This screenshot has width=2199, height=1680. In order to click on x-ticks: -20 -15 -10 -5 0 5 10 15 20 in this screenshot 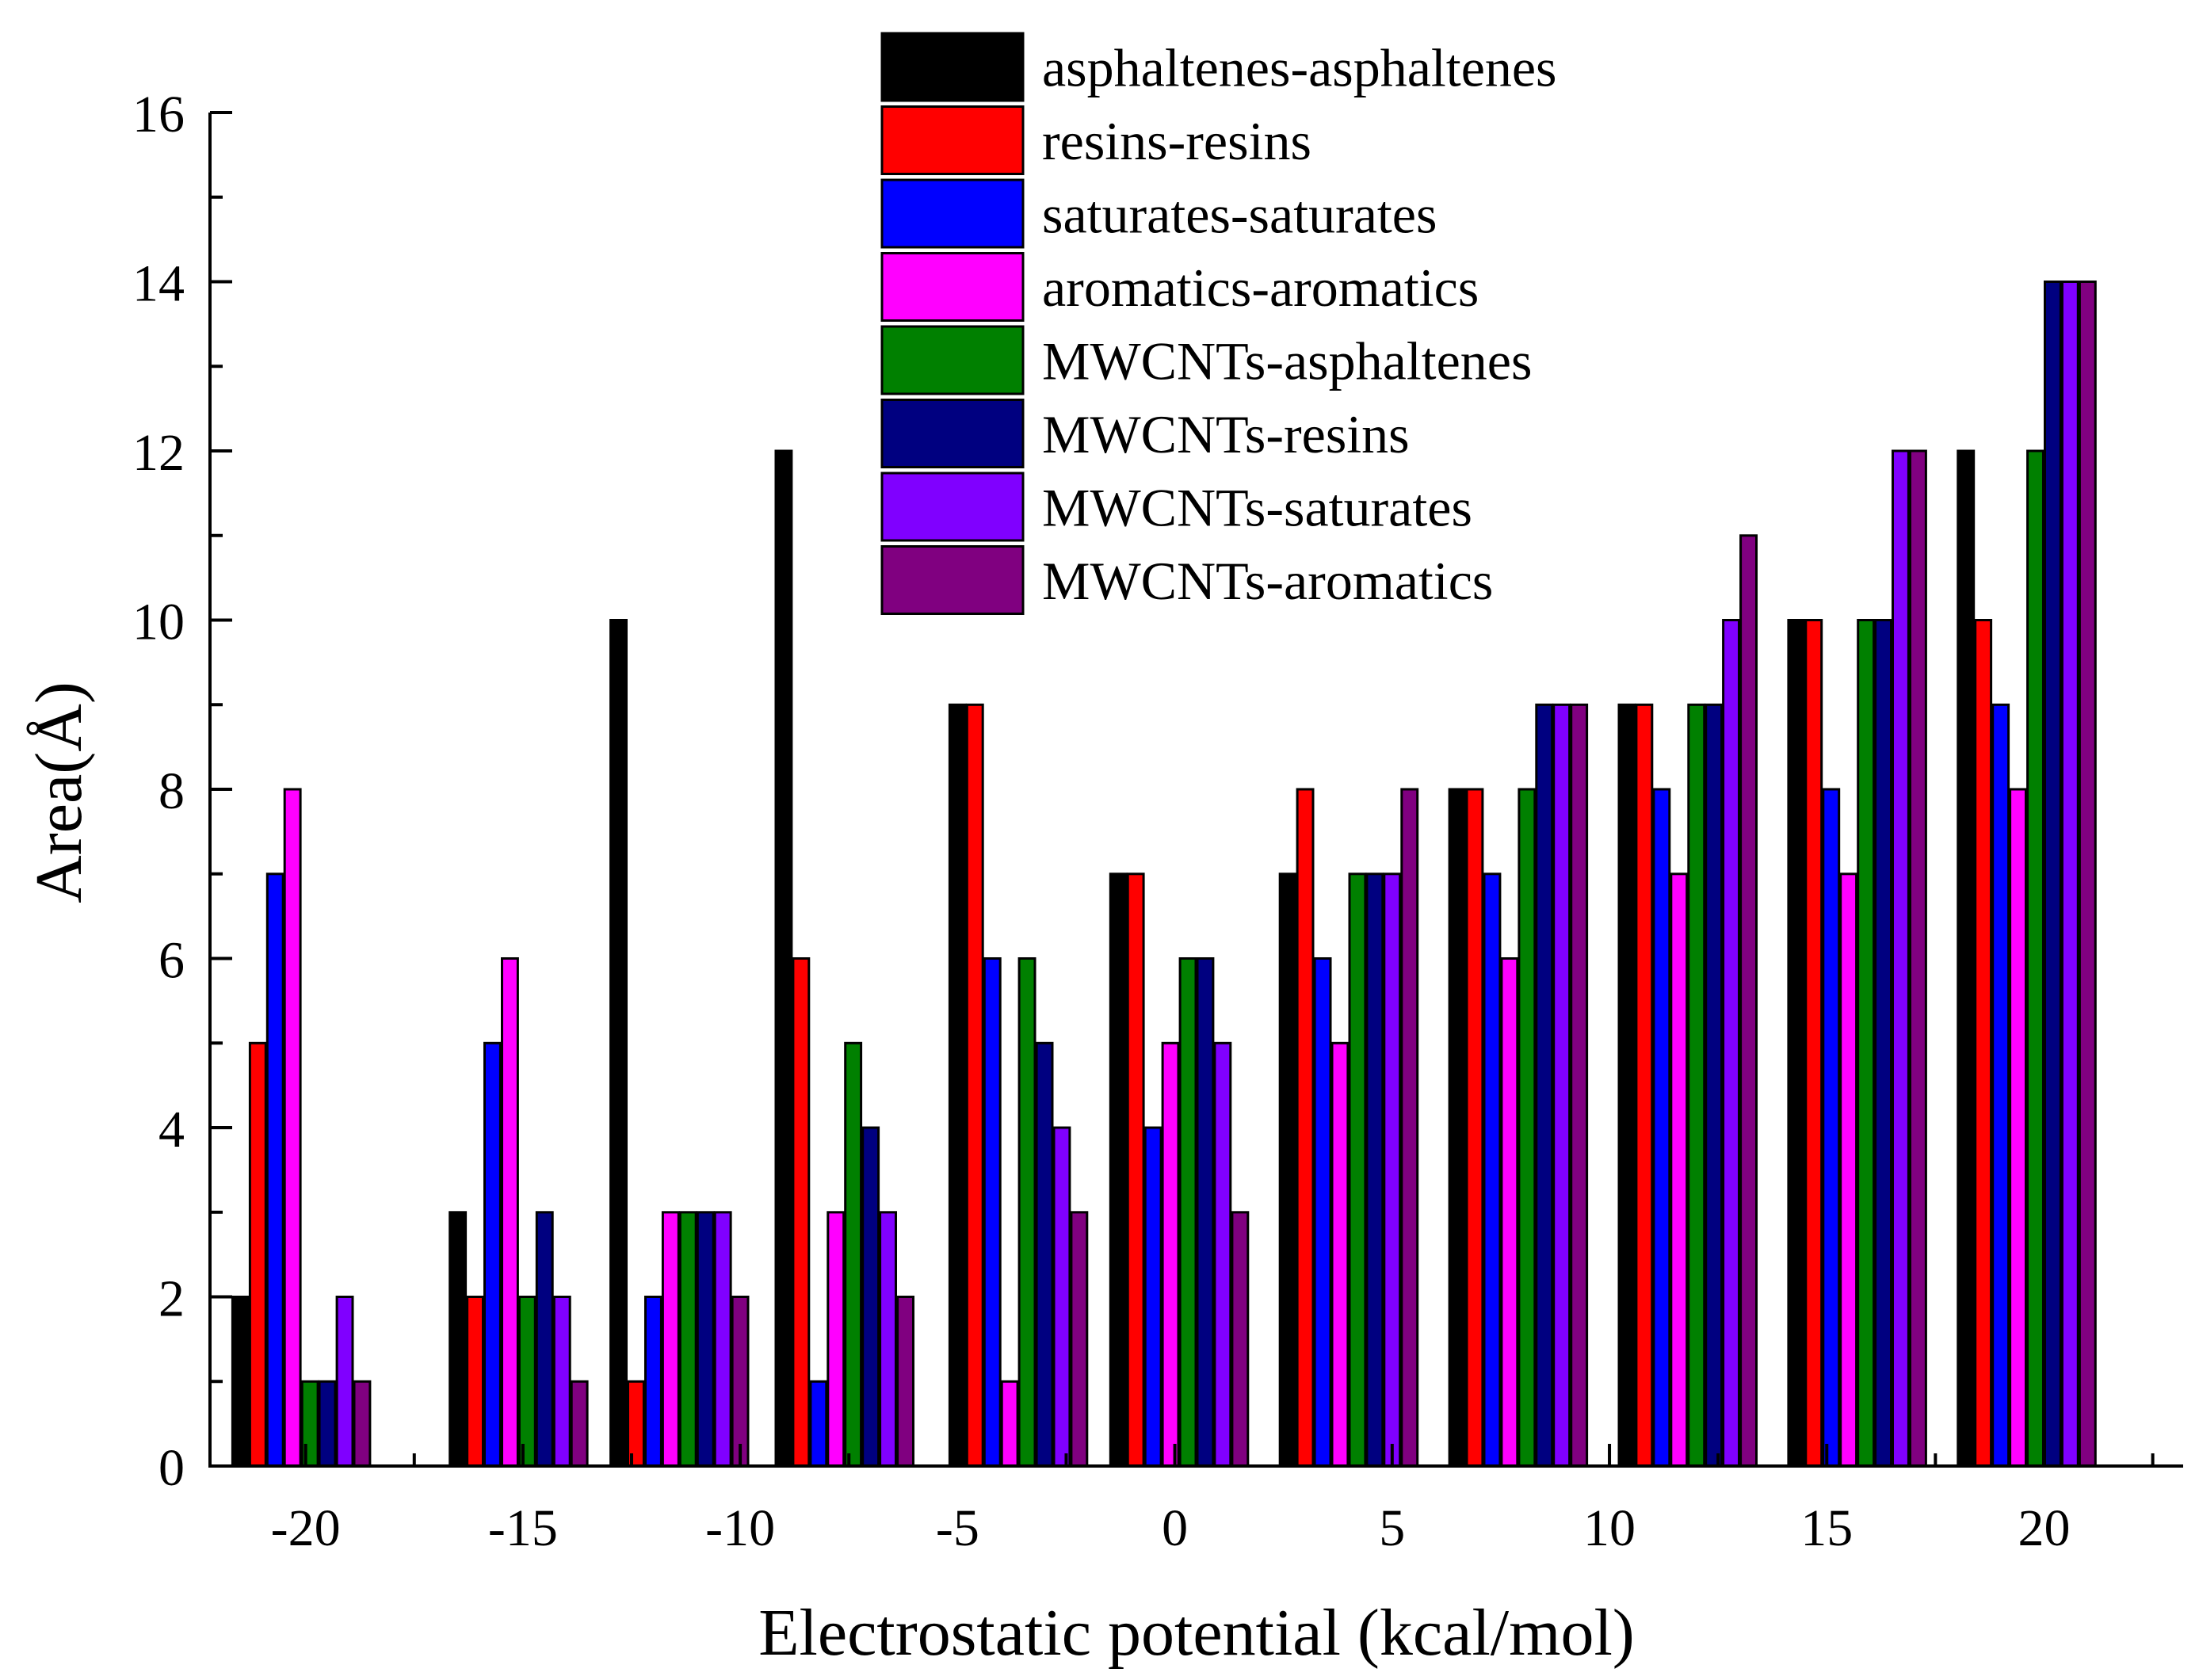, I will do `click(1213, 1500)`.